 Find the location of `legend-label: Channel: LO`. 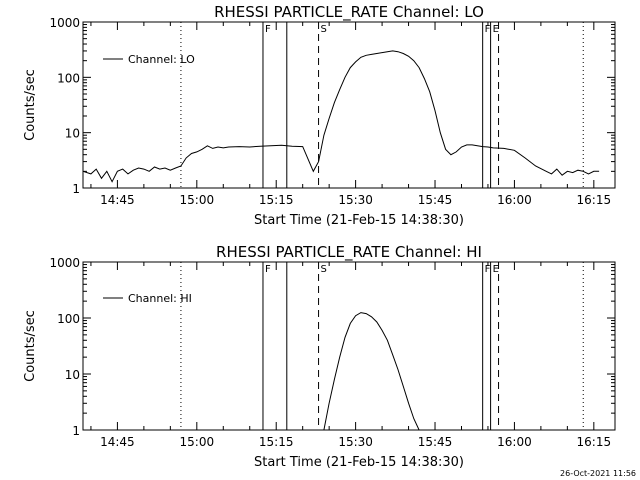

legend-label: Channel: LO is located at coordinates (161, 59).